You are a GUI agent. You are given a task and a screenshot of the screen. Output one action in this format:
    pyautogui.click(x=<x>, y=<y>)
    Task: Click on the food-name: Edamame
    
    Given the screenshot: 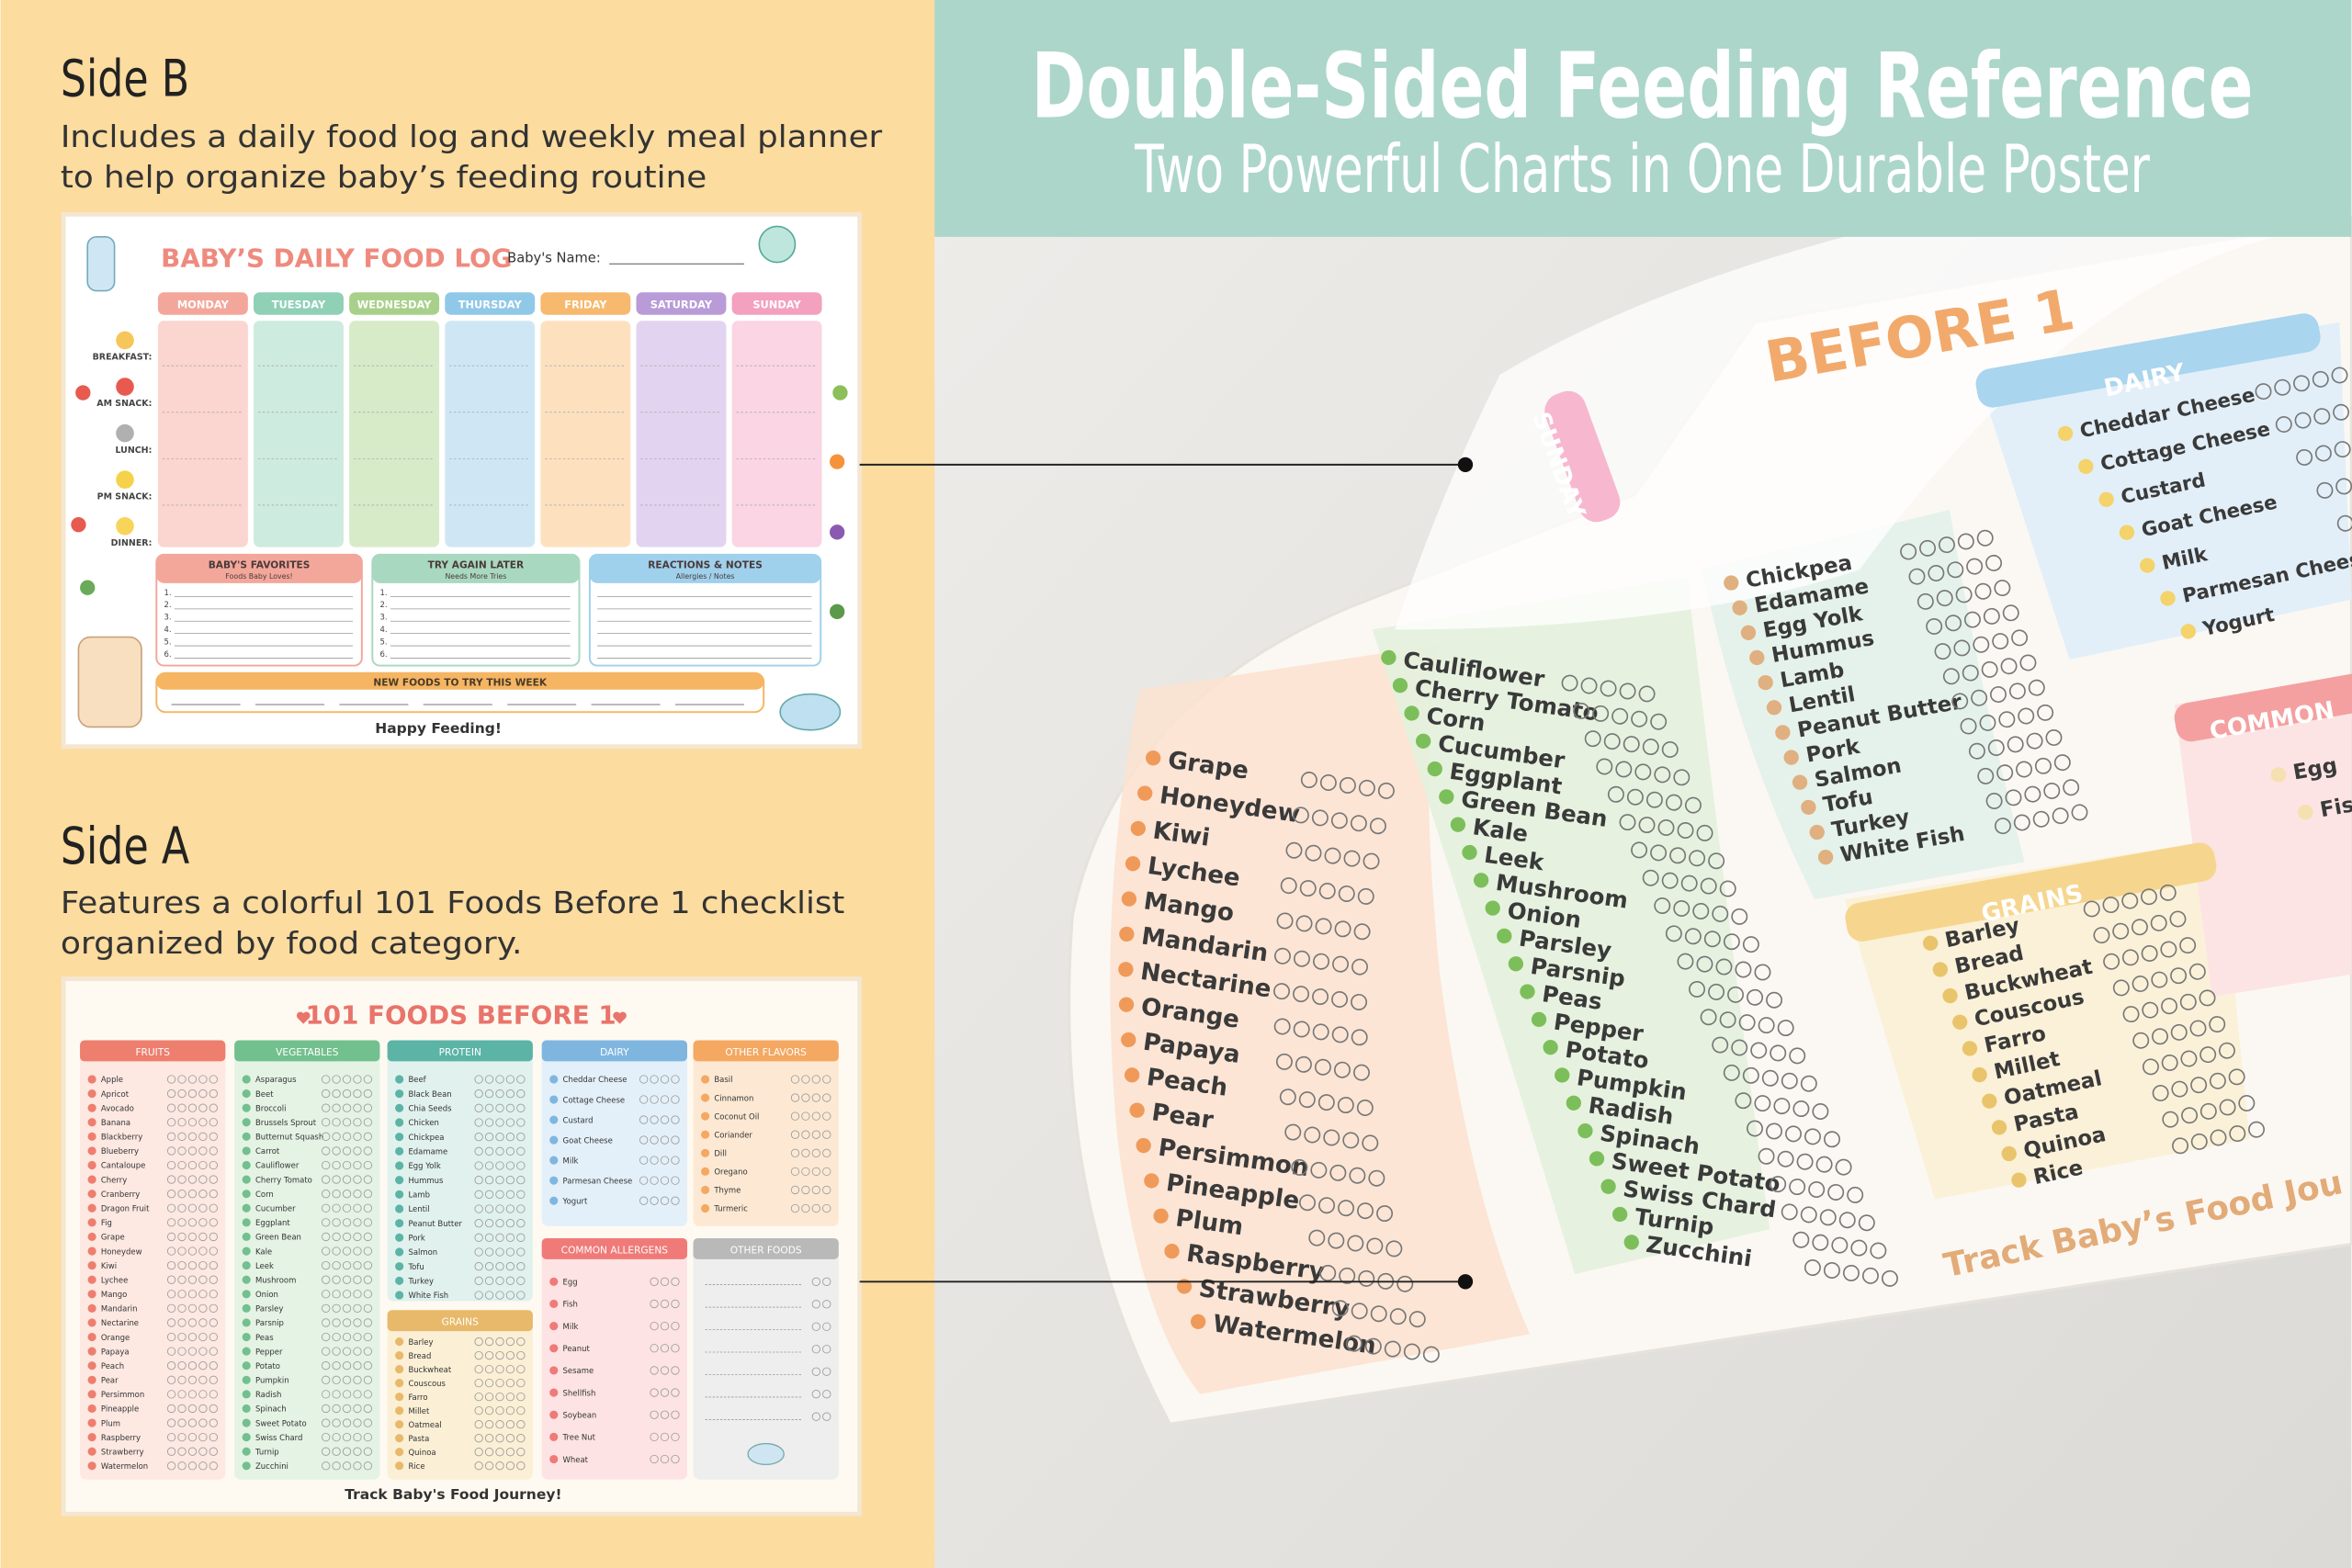 What is the action you would take?
    pyautogui.click(x=427, y=1151)
    